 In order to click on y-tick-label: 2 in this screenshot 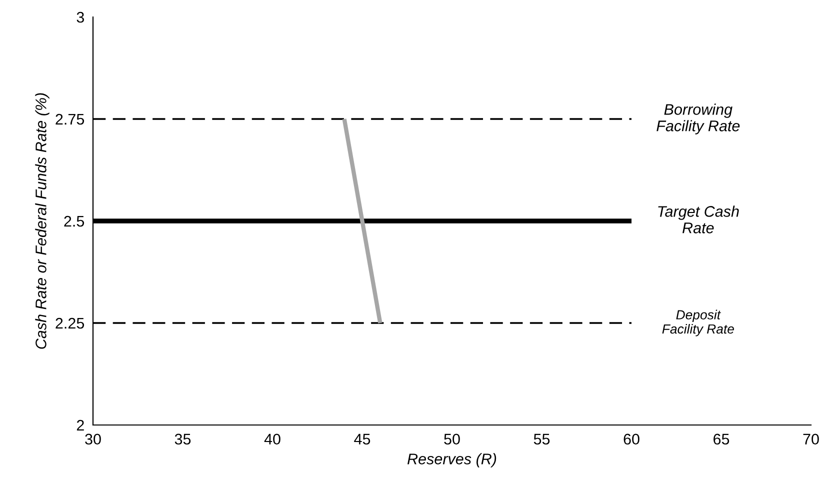, I will do `click(80, 425)`.